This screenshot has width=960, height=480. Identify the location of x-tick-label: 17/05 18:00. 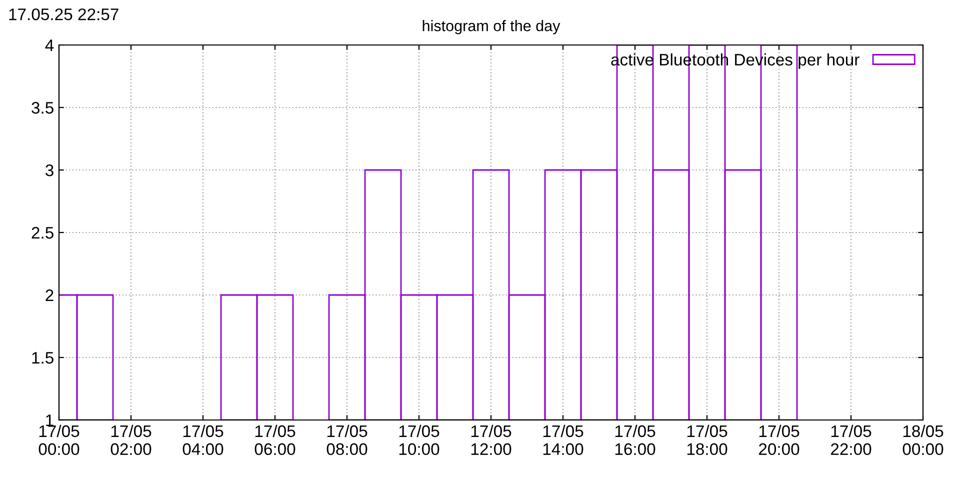
(707, 440).